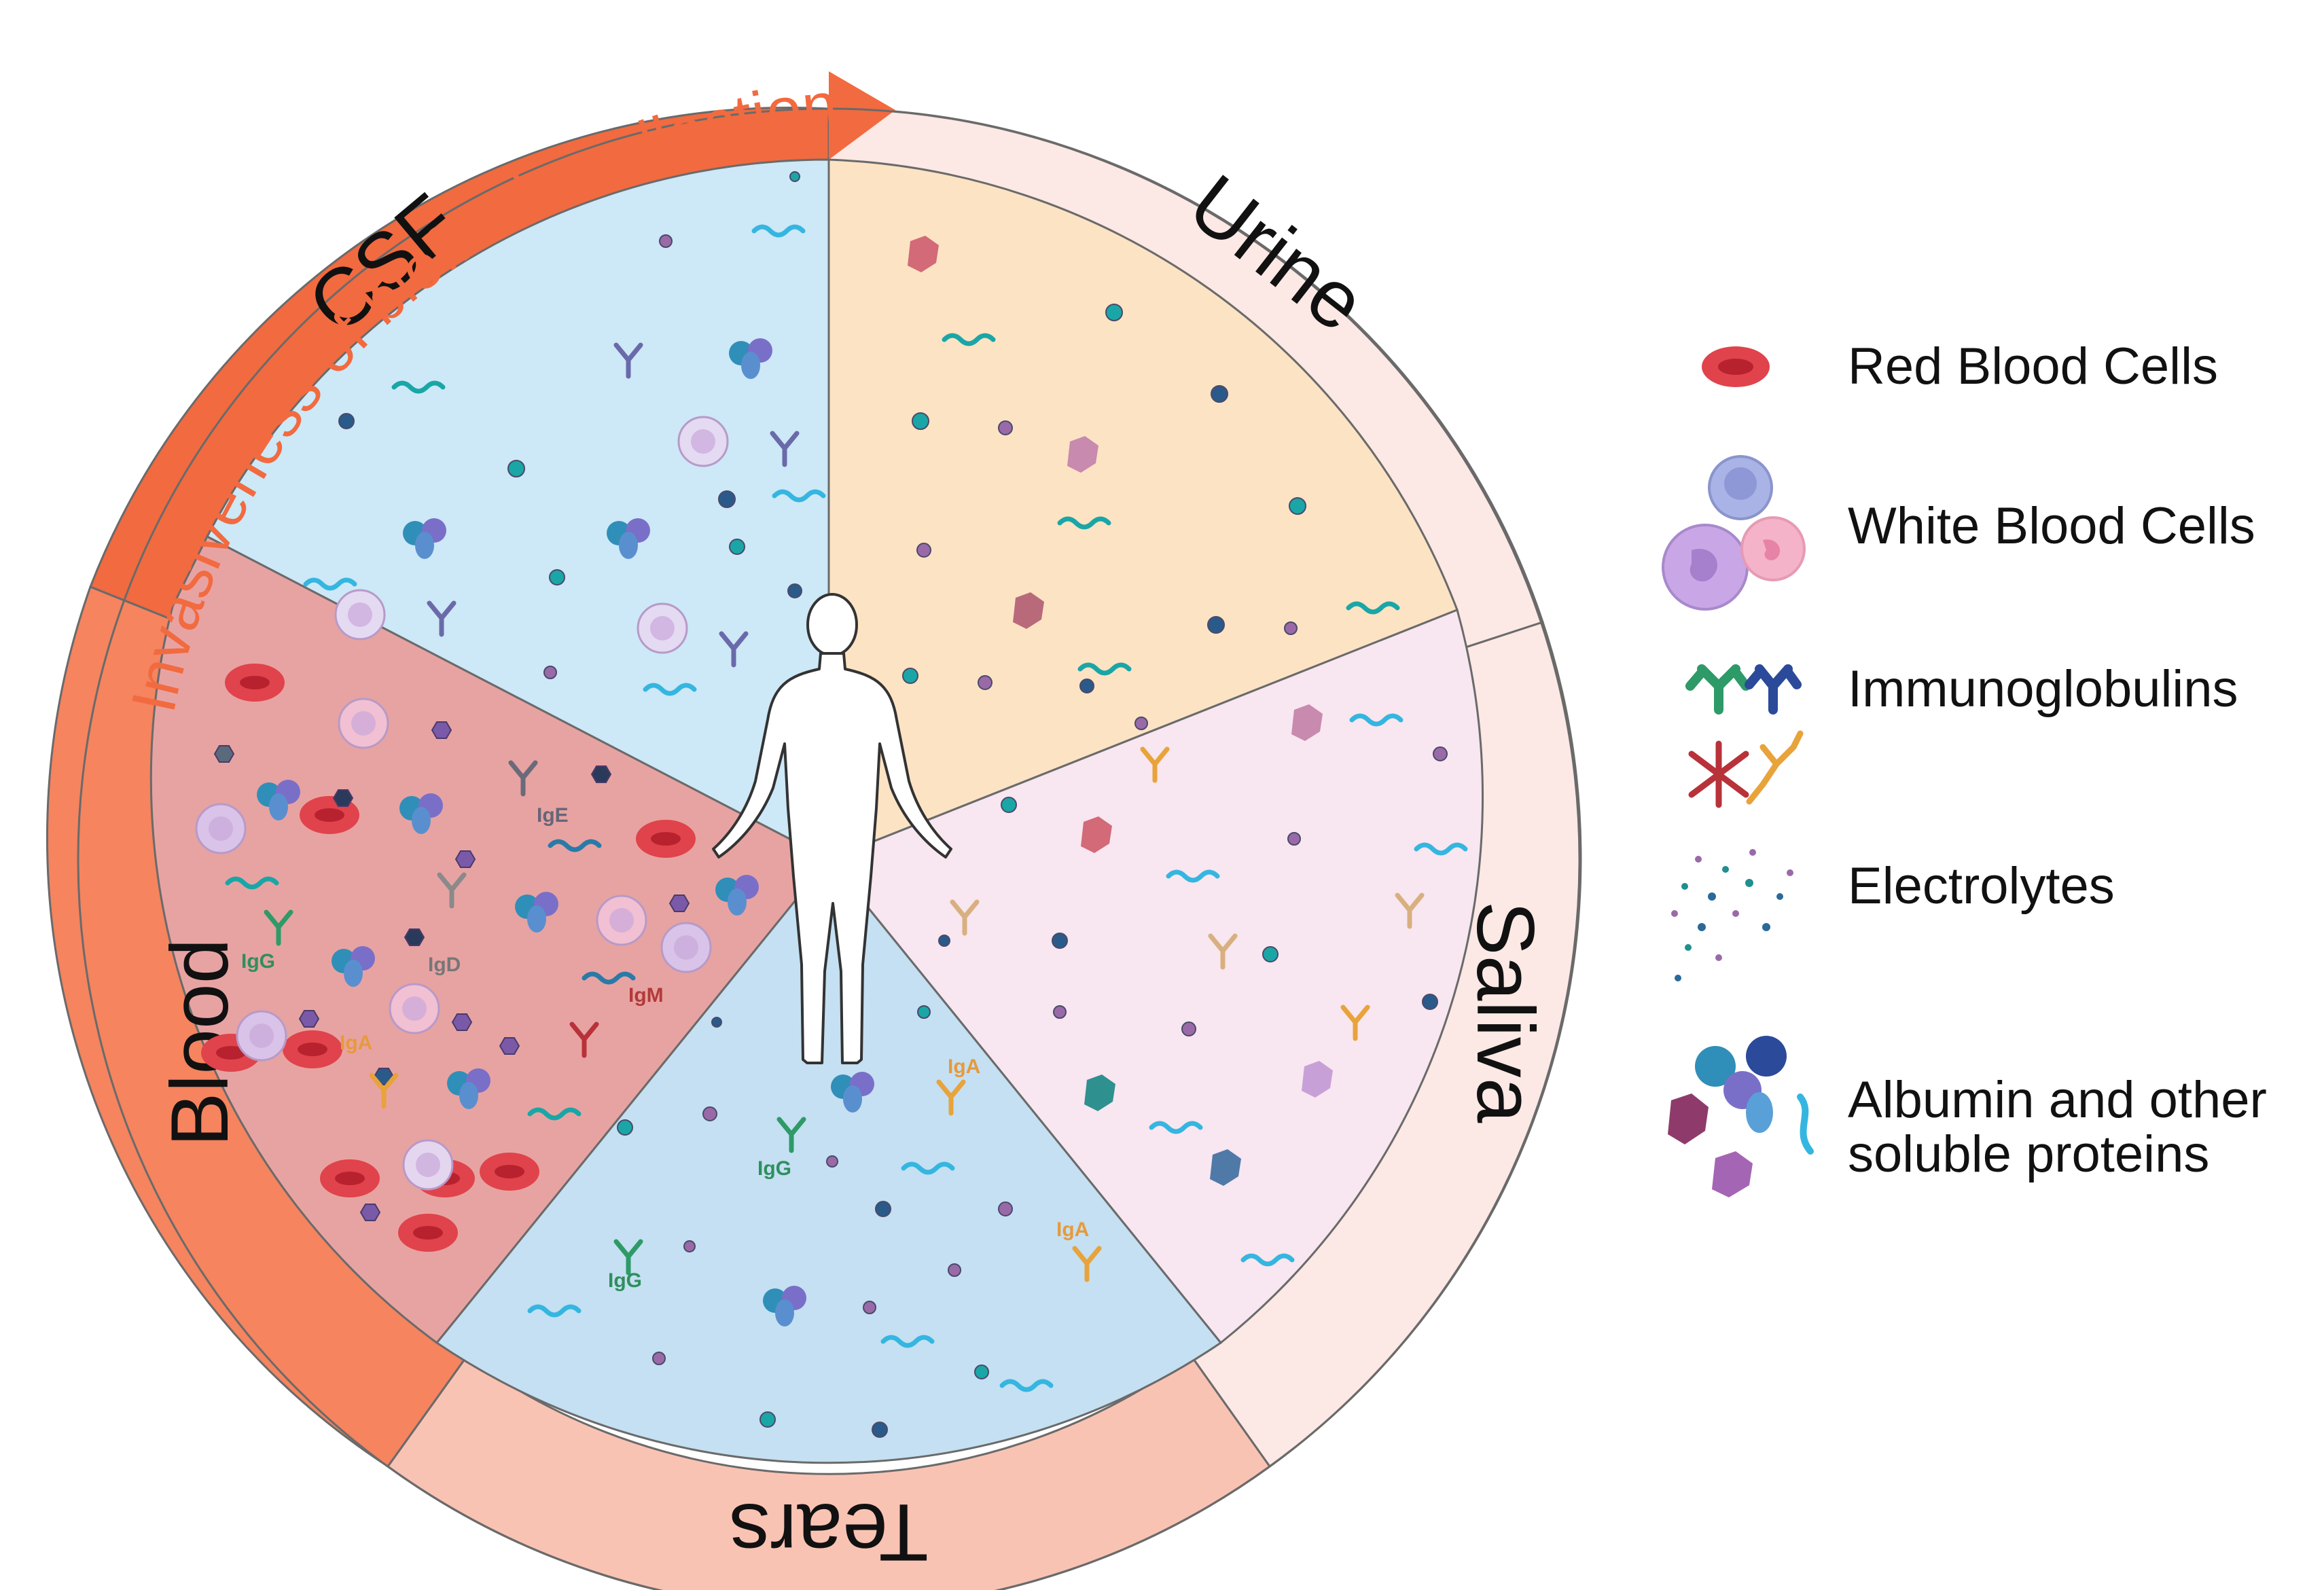 The image size is (2324, 1590). I want to click on legend-label-rbc: Red Blood Cells, so click(2033, 366).